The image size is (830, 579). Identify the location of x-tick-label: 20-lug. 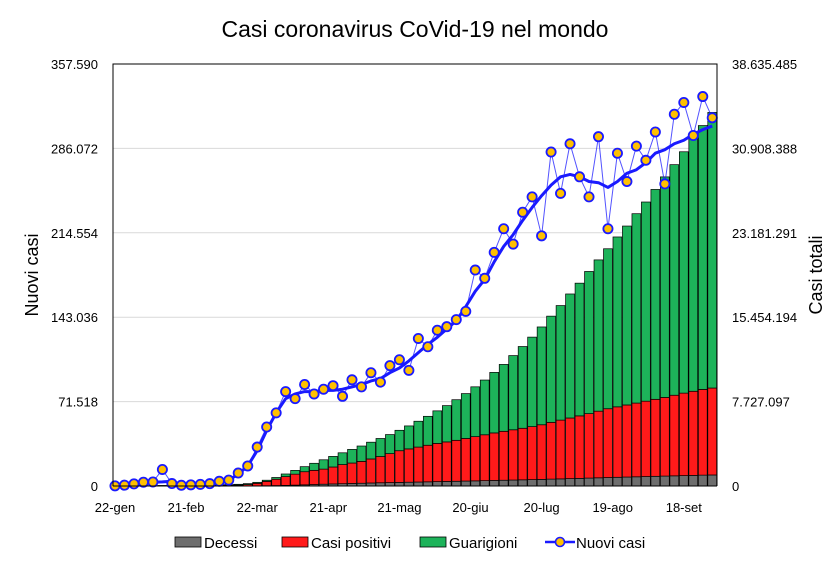
(542, 507).